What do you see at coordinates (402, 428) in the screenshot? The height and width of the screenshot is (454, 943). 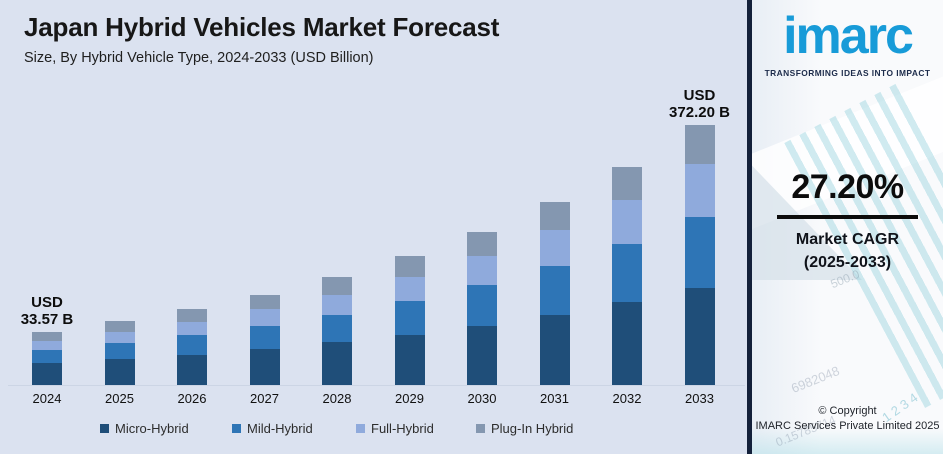 I see `legend-label: Full-Hybrid` at bounding box center [402, 428].